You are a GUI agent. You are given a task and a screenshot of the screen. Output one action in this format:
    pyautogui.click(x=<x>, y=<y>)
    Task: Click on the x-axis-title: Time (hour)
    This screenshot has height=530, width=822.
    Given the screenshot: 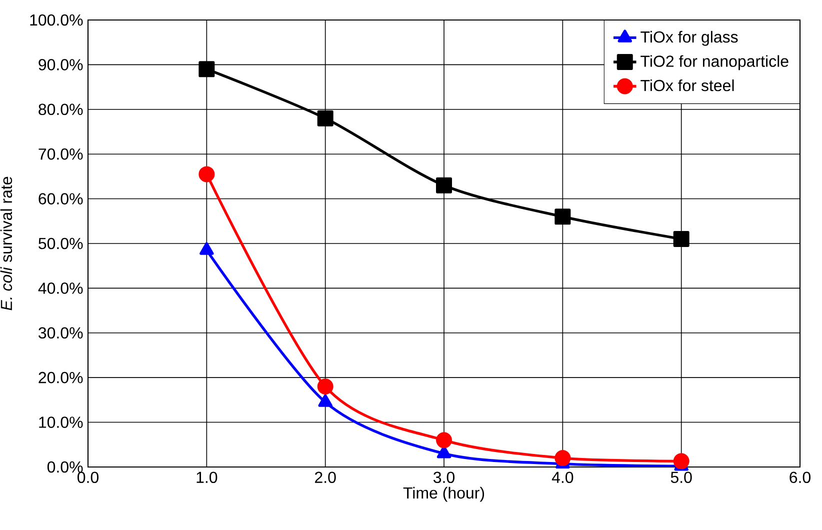 What is the action you would take?
    pyautogui.click(x=443, y=494)
    